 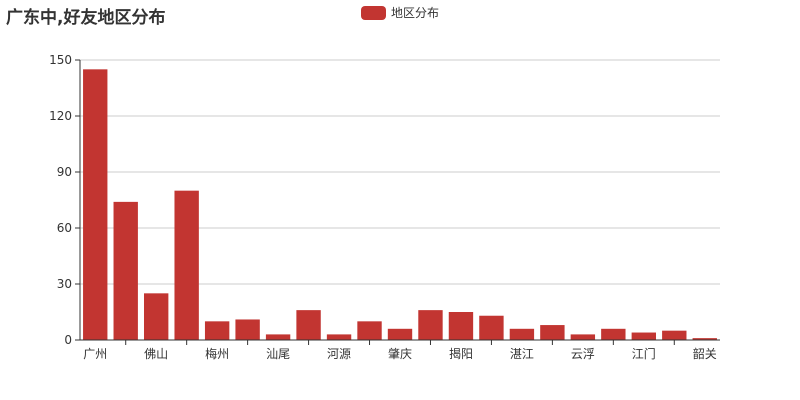 What do you see at coordinates (339, 354) in the screenshot?
I see `x-tick-label: 河源` at bounding box center [339, 354].